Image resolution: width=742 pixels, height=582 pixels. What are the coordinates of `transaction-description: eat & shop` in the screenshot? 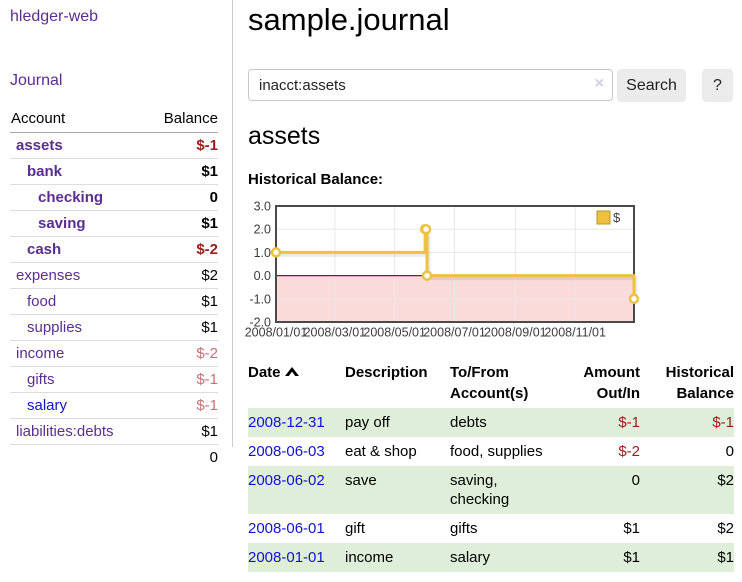 It's located at (381, 451).